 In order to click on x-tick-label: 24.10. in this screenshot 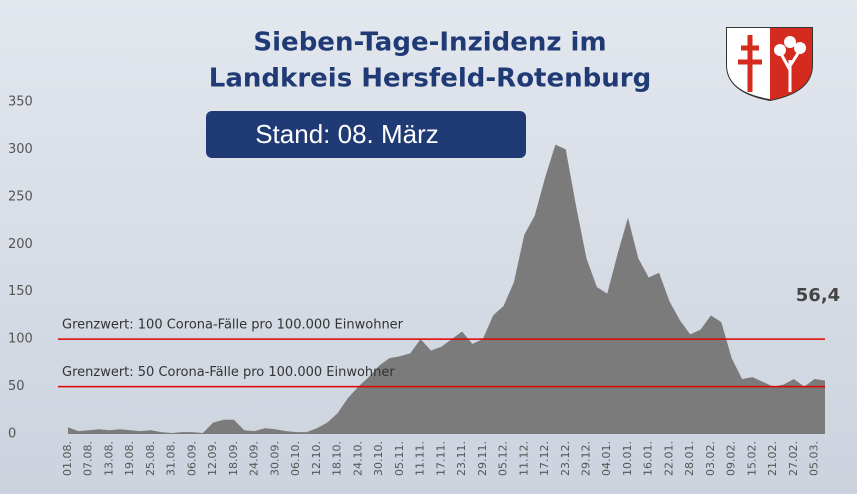, I will do `click(357, 458)`.